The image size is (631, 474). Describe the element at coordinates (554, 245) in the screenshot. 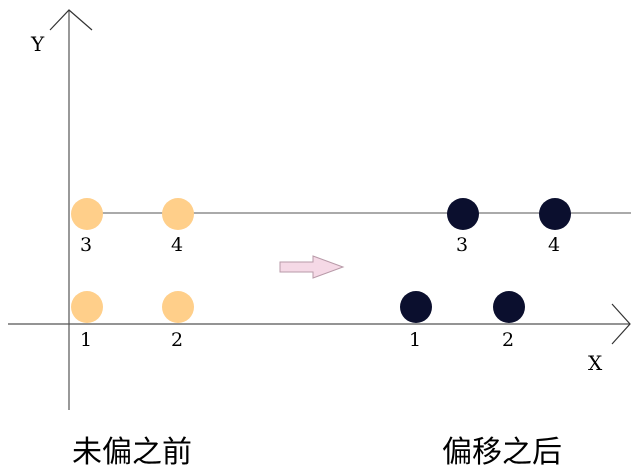

I see `after-label-4: 4` at that location.